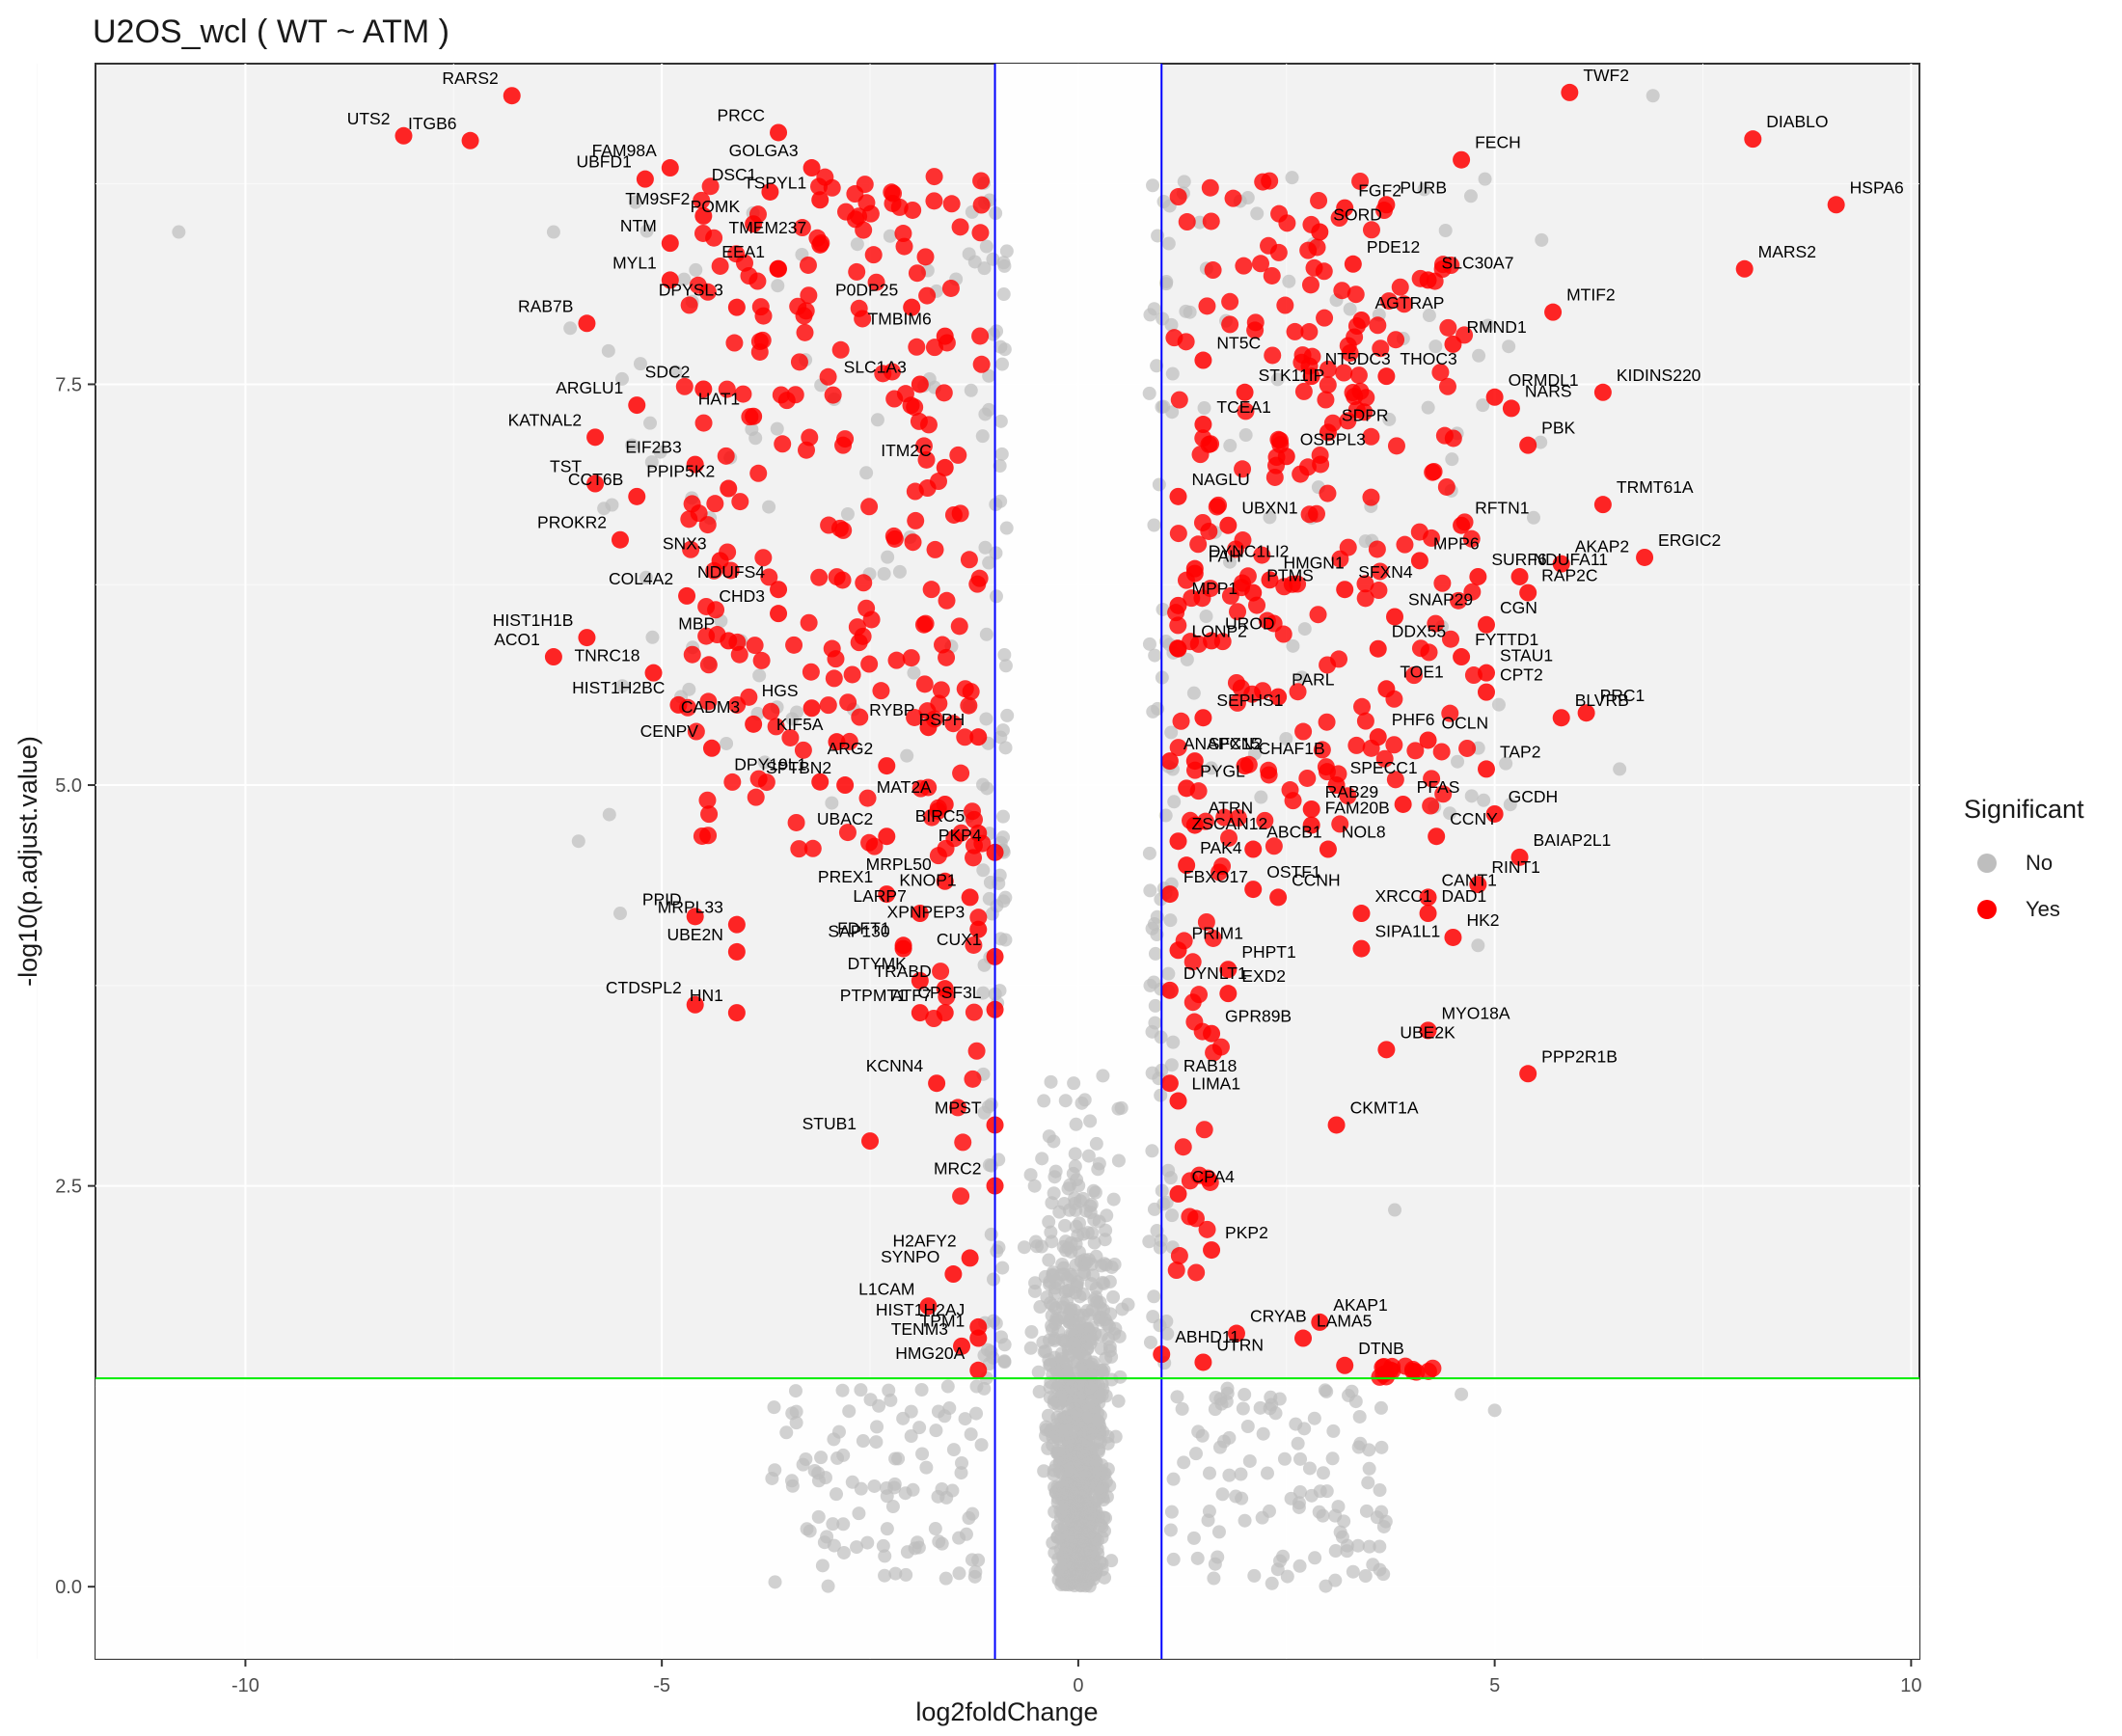 The height and width of the screenshot is (1736, 2122). Describe the element at coordinates (874, 995) in the screenshot. I see `gene-label: PTPMT1` at that location.